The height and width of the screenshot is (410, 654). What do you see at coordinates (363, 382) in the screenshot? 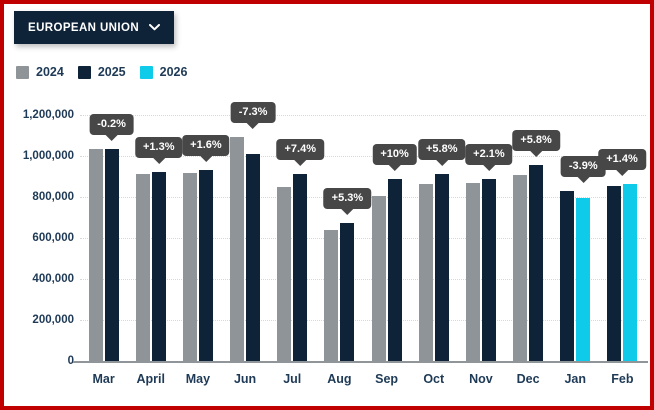
I see `x-axis: Mar April May Jun Jul Aug Sep Oct Nov Dec Jan Feb` at bounding box center [363, 382].